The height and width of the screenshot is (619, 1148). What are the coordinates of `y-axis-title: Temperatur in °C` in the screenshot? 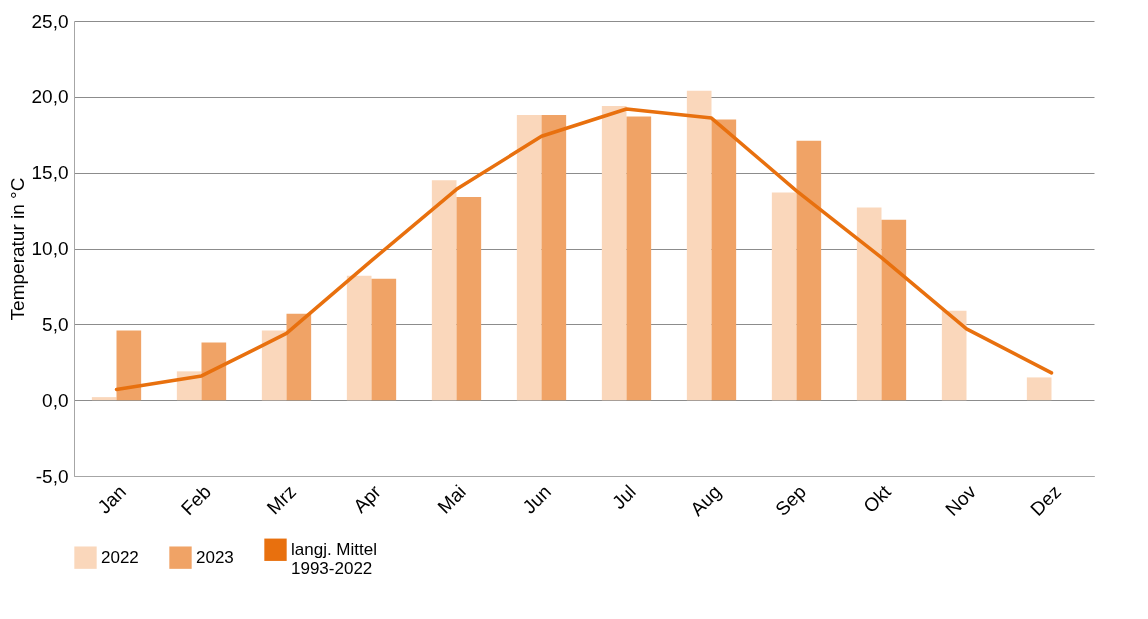 It's located at (17, 249).